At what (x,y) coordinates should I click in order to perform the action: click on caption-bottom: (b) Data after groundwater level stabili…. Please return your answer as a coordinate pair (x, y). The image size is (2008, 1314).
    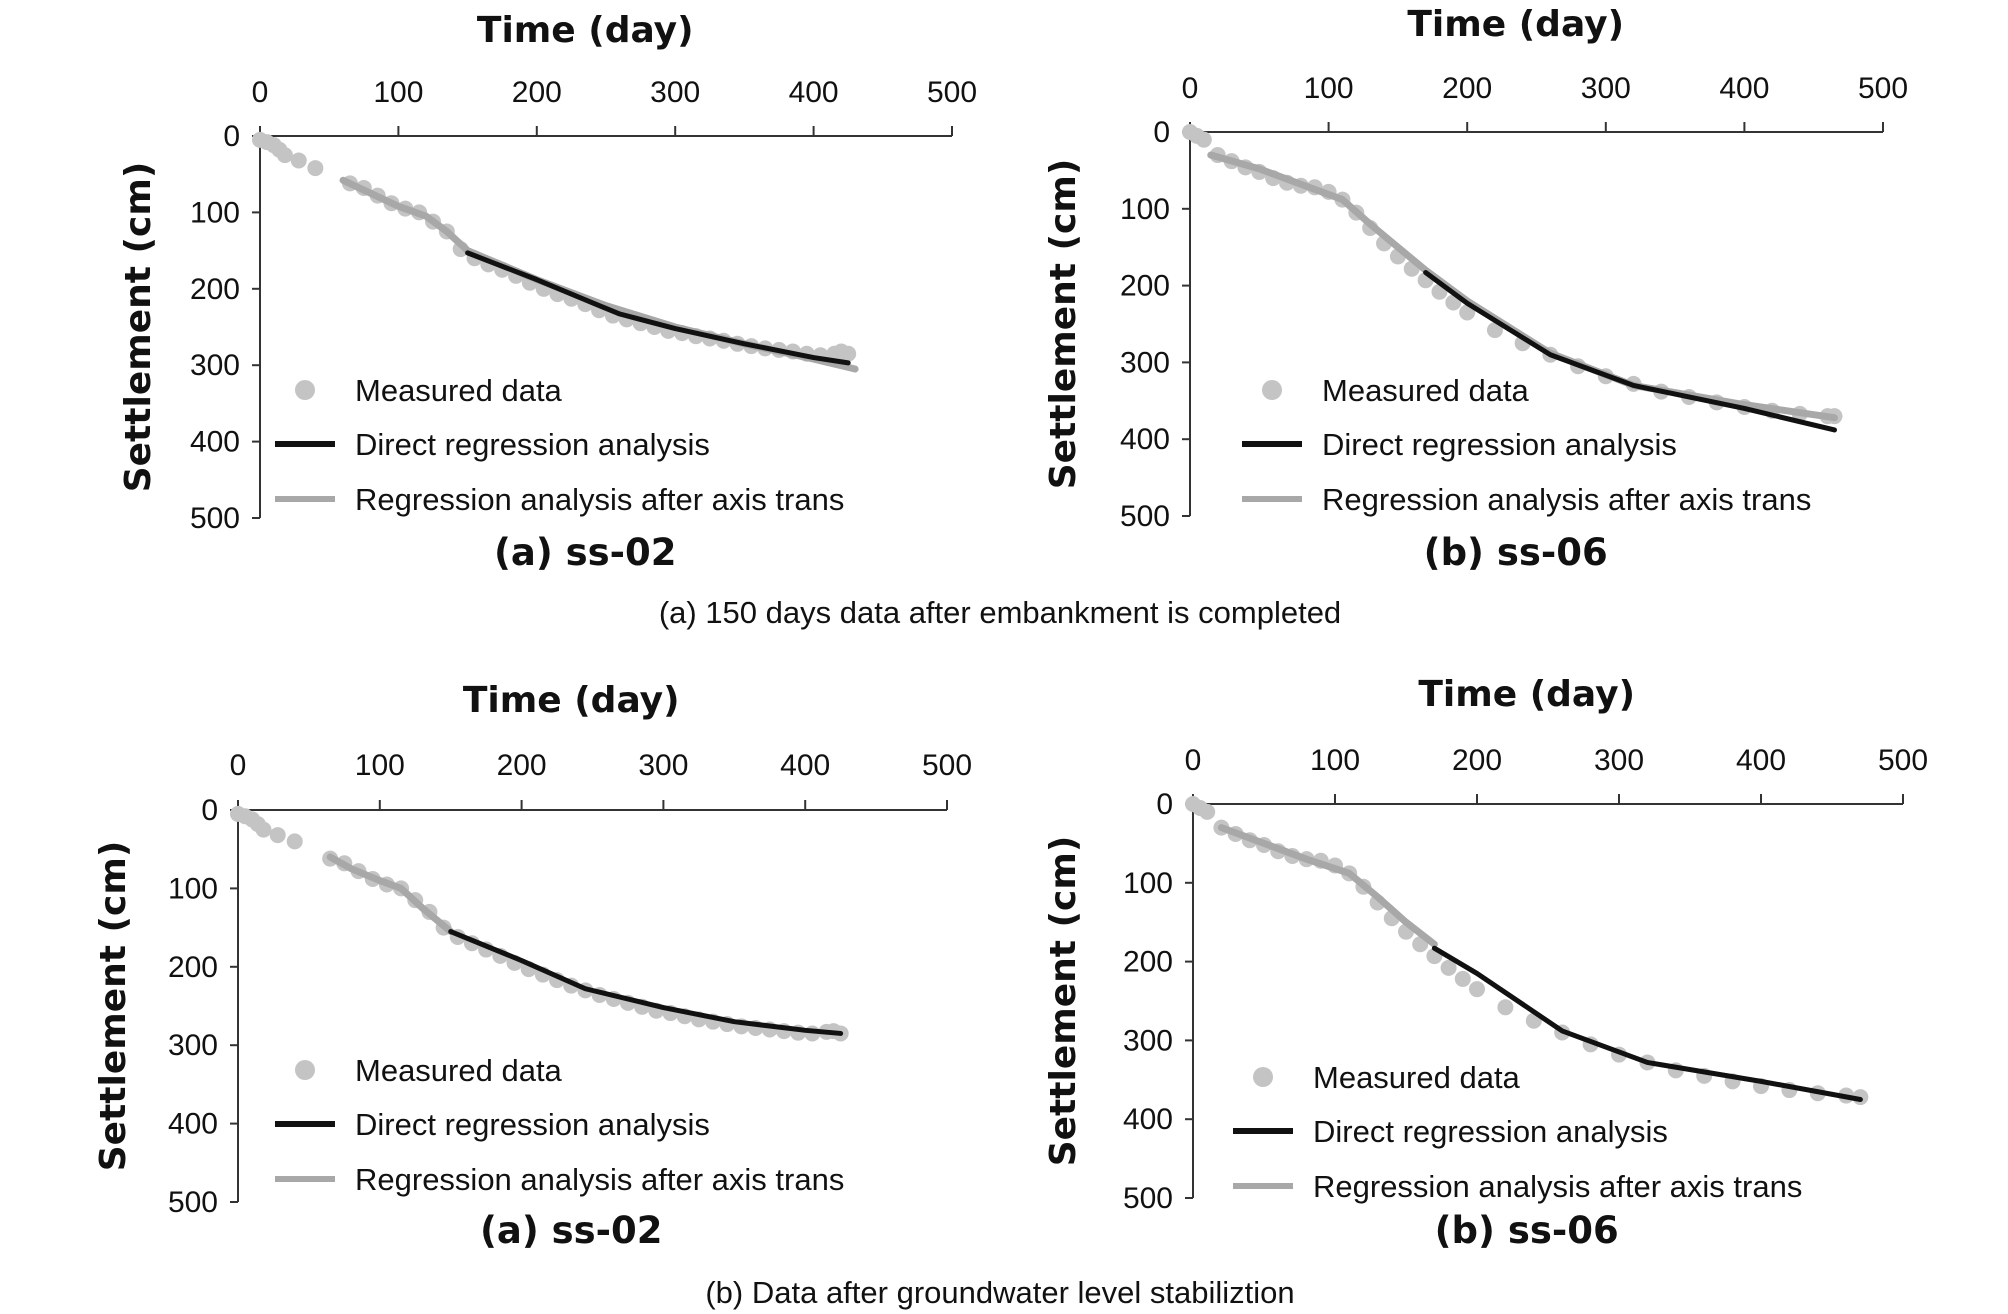
    Looking at the image, I should click on (999, 1292).